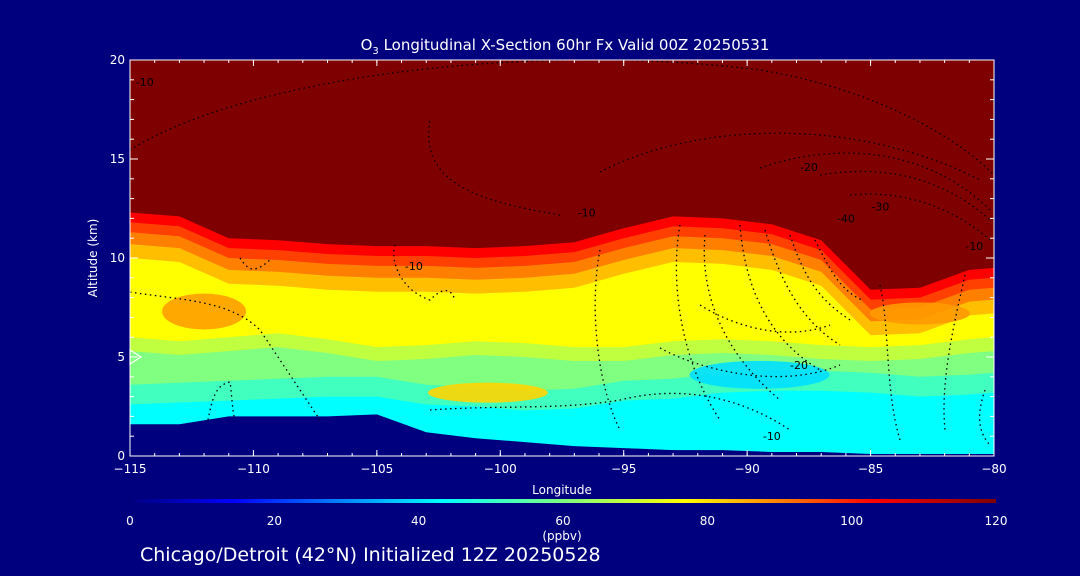 The image size is (1080, 576). I want to click on colorbar-ticks: 0 20 40 60 80 100 120, so click(566, 521).